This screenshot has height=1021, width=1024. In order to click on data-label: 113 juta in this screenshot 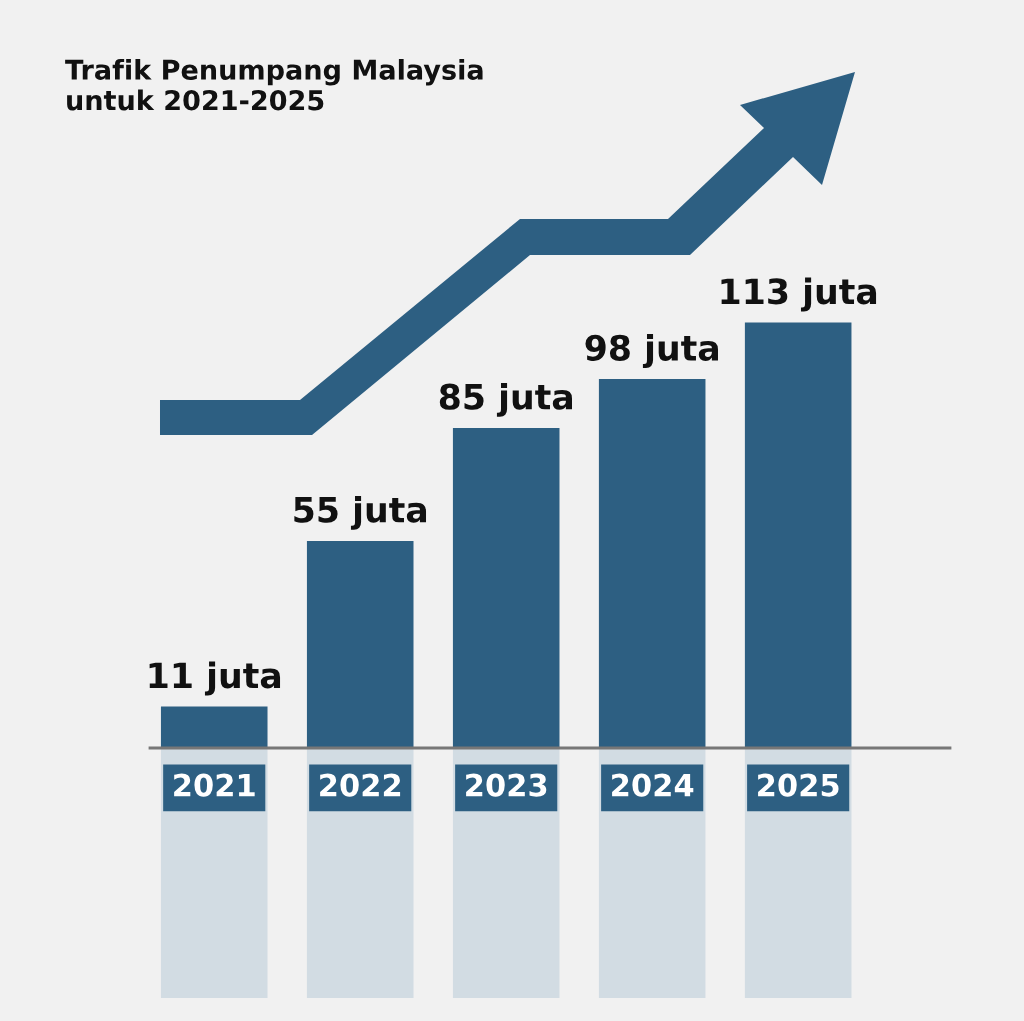, I will do `click(799, 294)`.